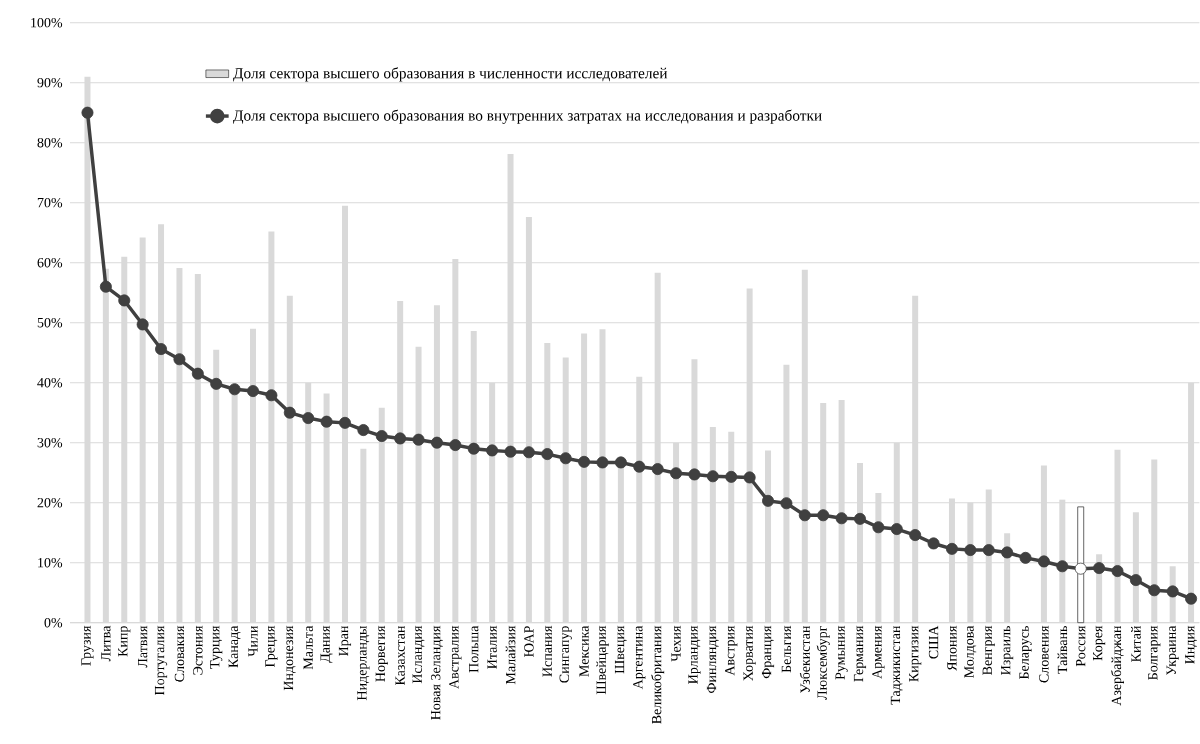 This screenshot has width=1200, height=744. Describe the element at coordinates (1136, 644) in the screenshot. I see `x-tick-label: Китай` at that location.